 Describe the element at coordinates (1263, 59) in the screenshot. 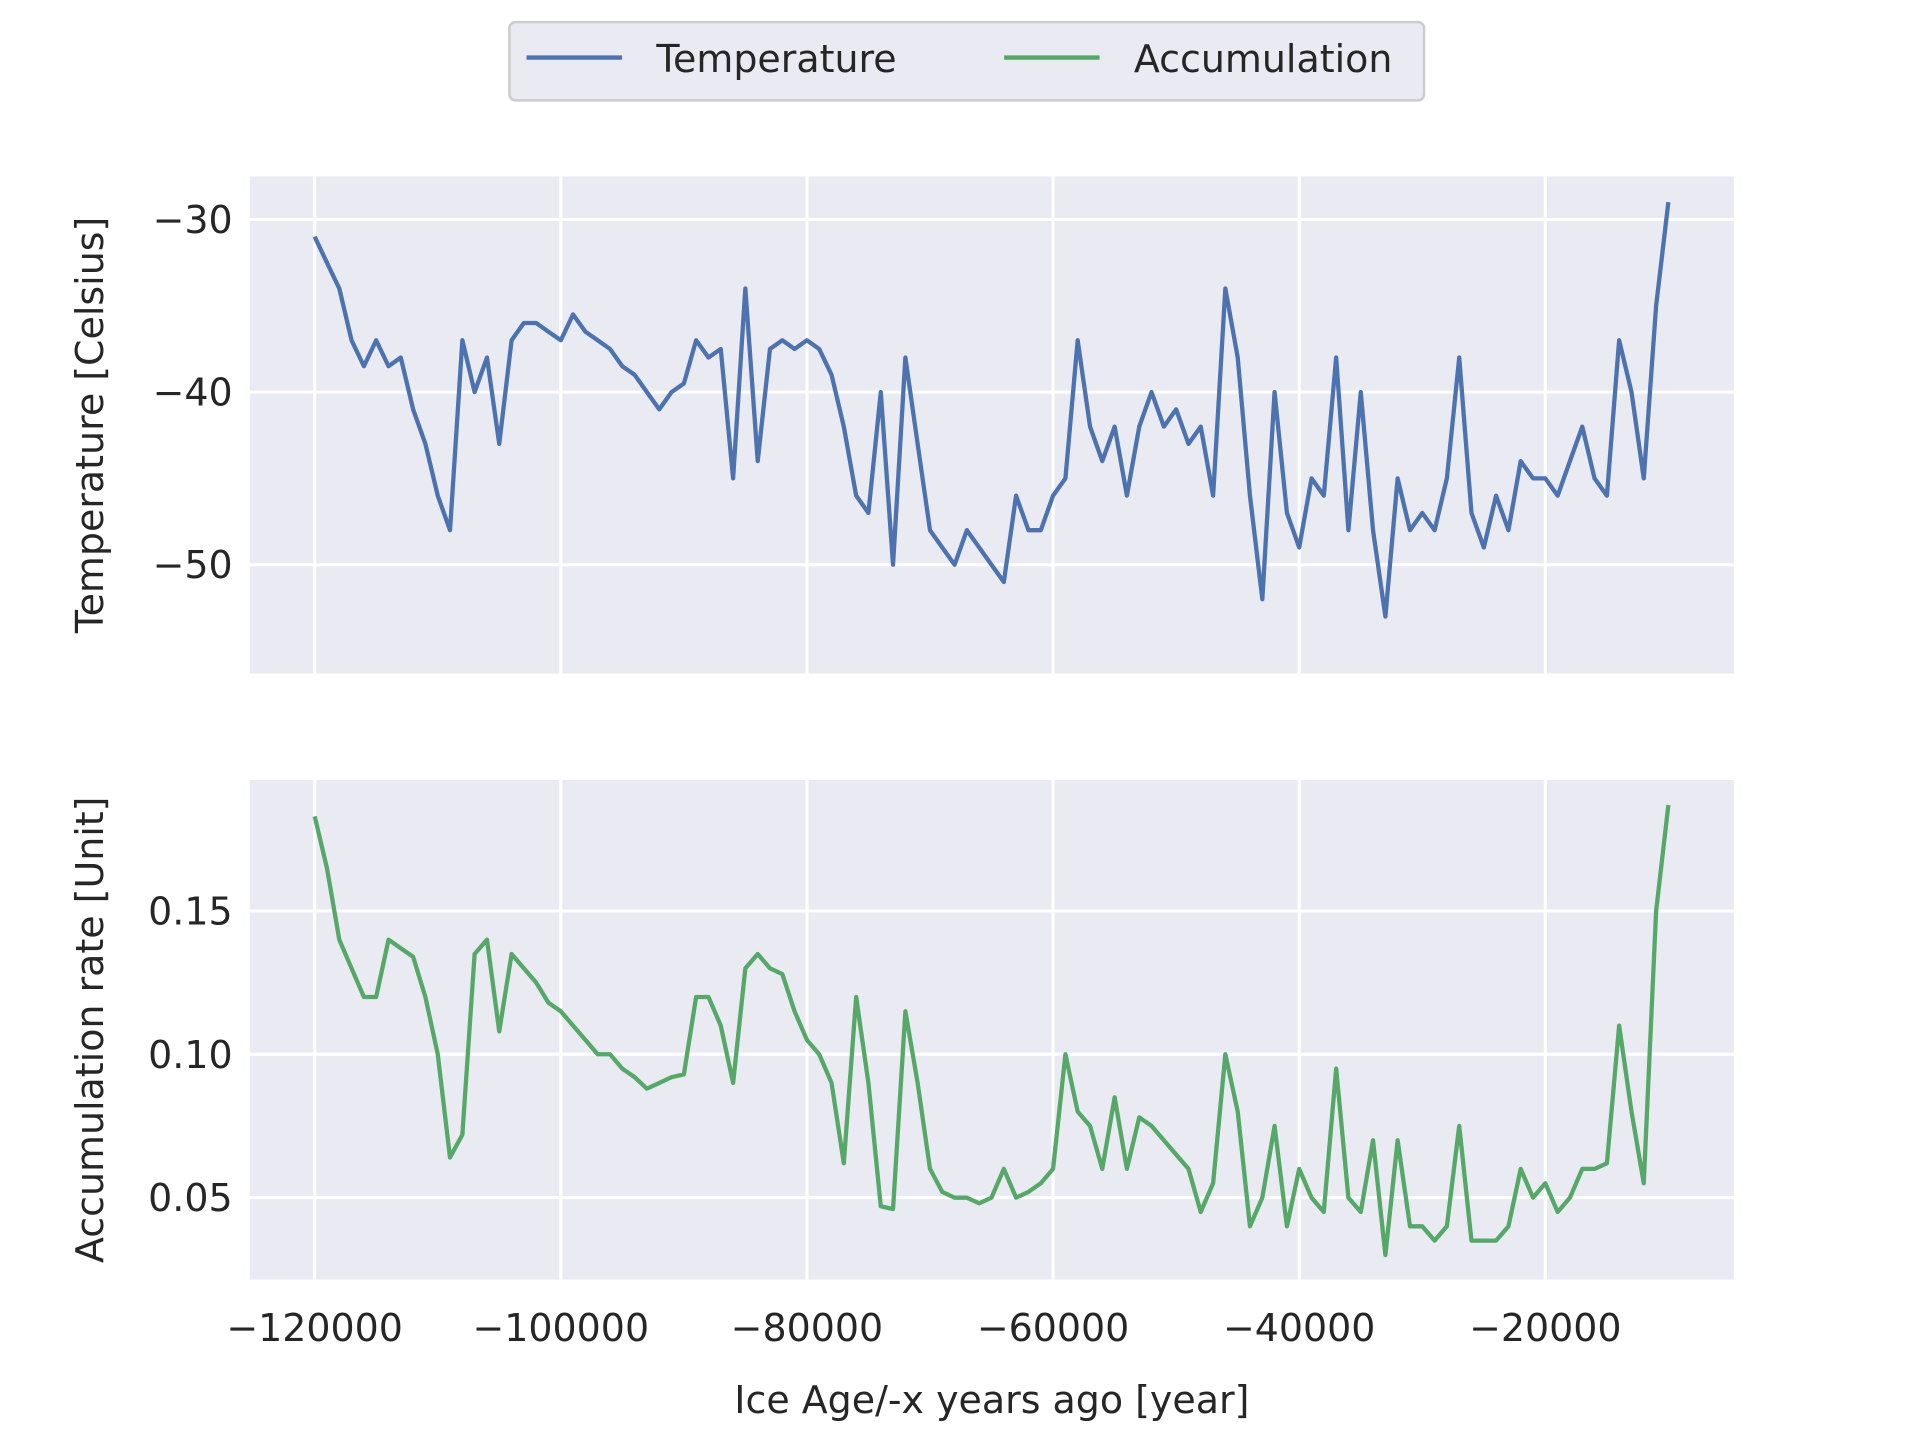

I see `legend-label: Accumulation` at that location.